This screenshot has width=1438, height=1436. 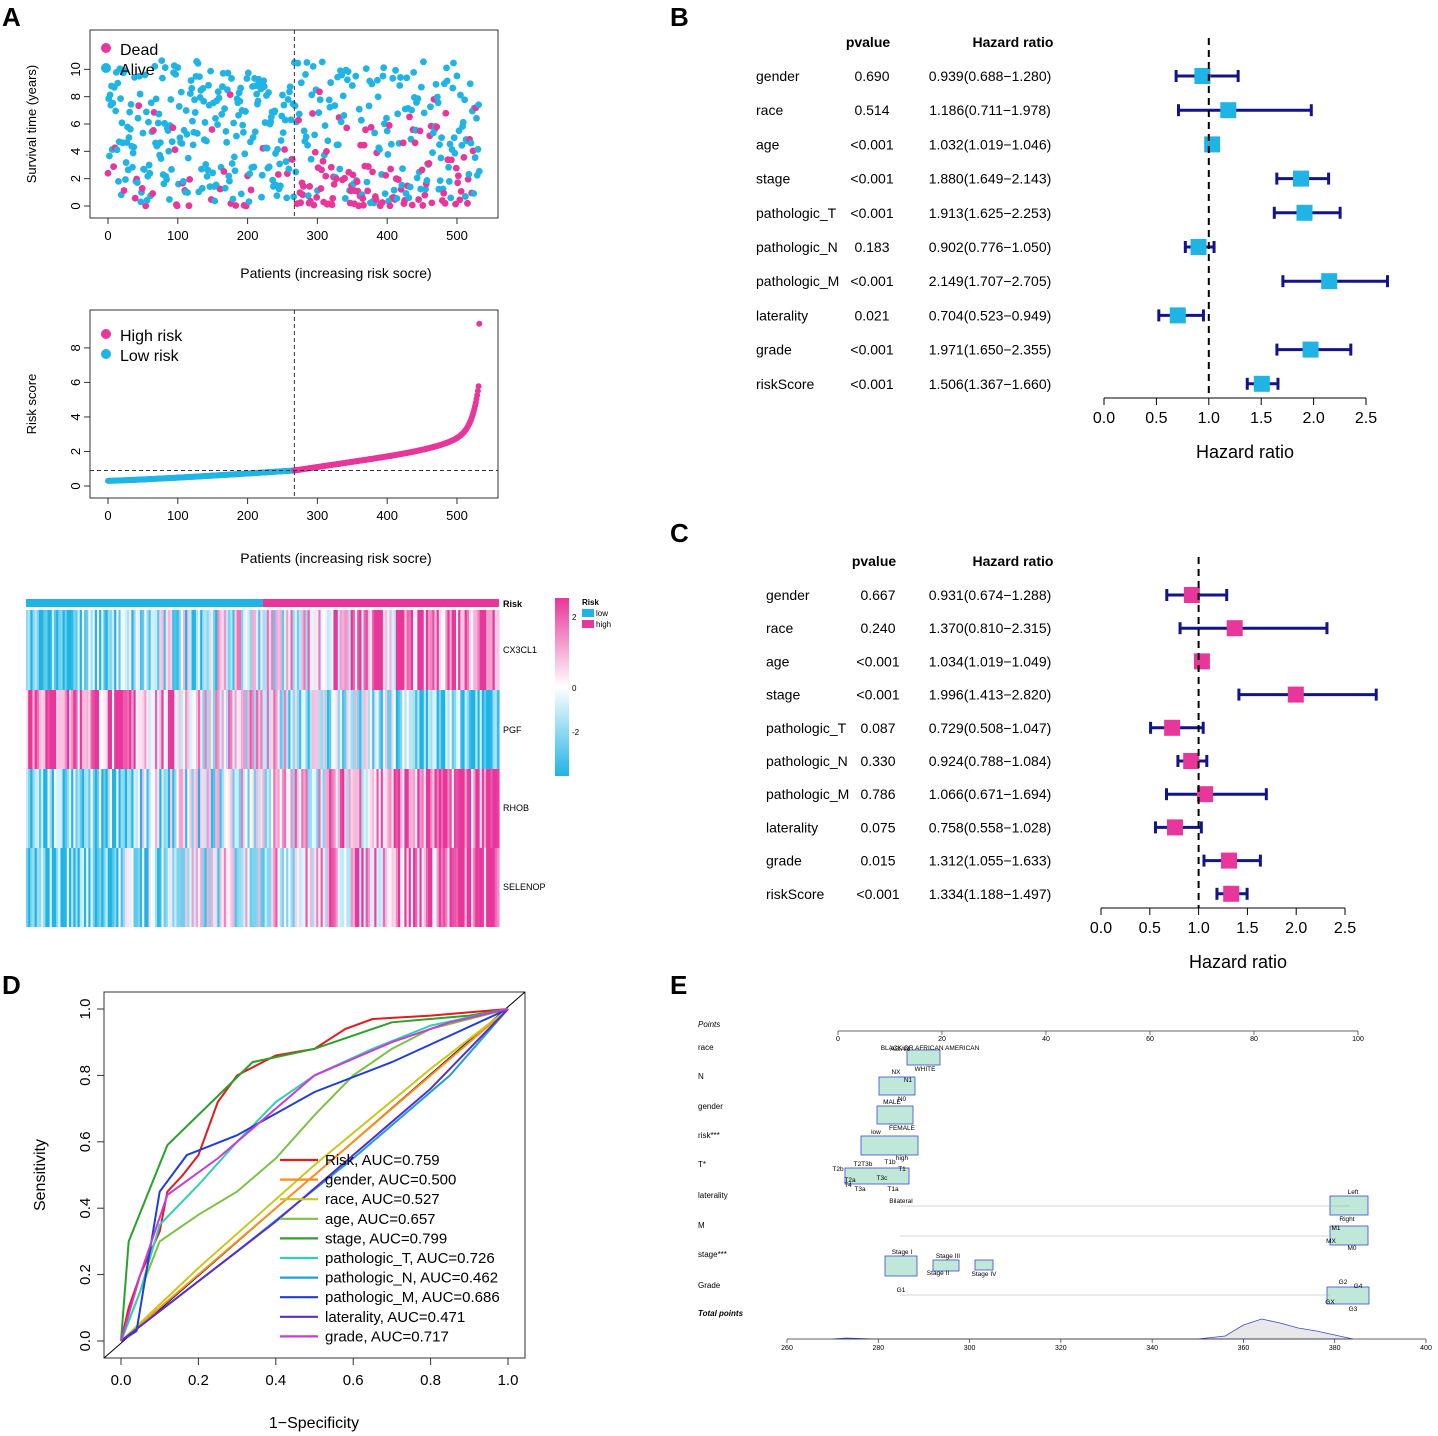 I want to click on x-tick-label: 0.0, so click(x=121, y=1380).